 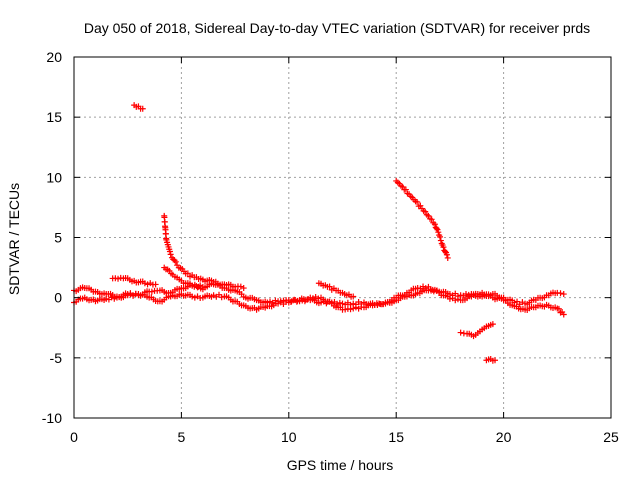 I want to click on x-tick-label: 15, so click(x=396, y=437).